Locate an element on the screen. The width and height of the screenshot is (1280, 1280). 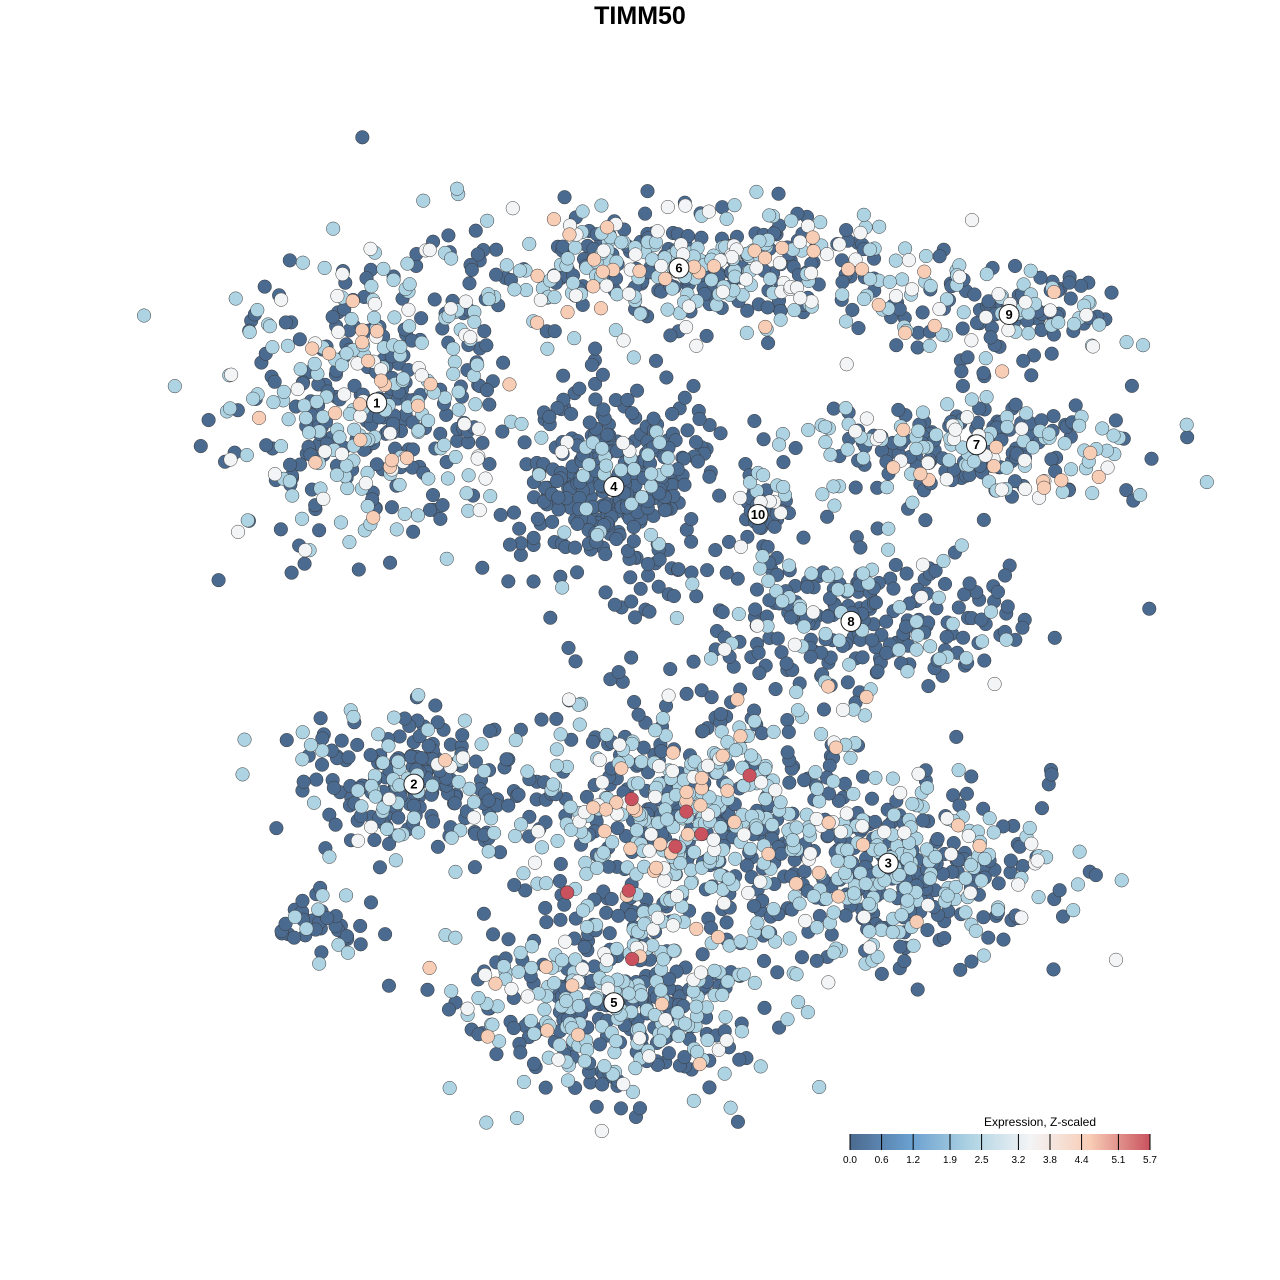
cluster-label: 1 is located at coordinates (377, 403).